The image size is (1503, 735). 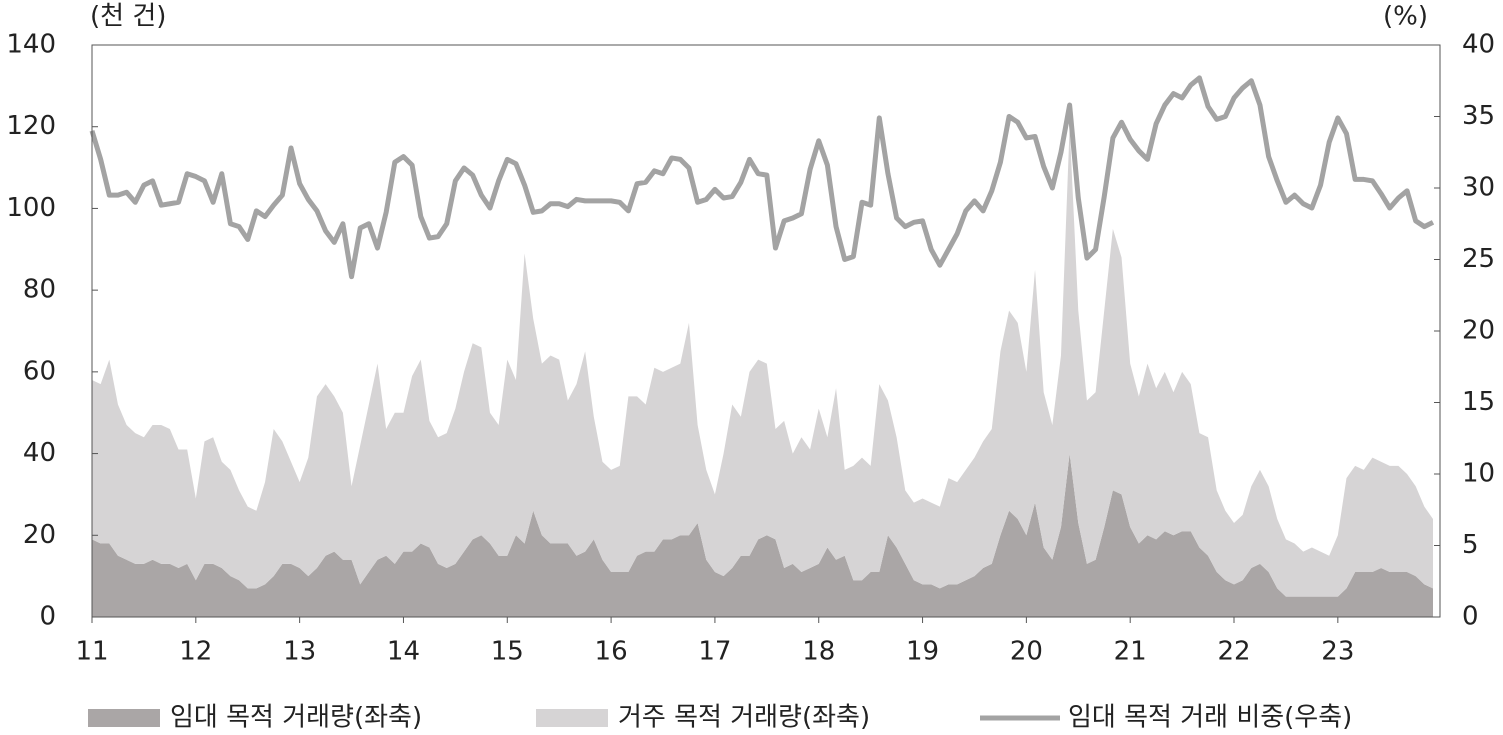 I want to click on x-tick-label: 11, so click(x=91, y=652).